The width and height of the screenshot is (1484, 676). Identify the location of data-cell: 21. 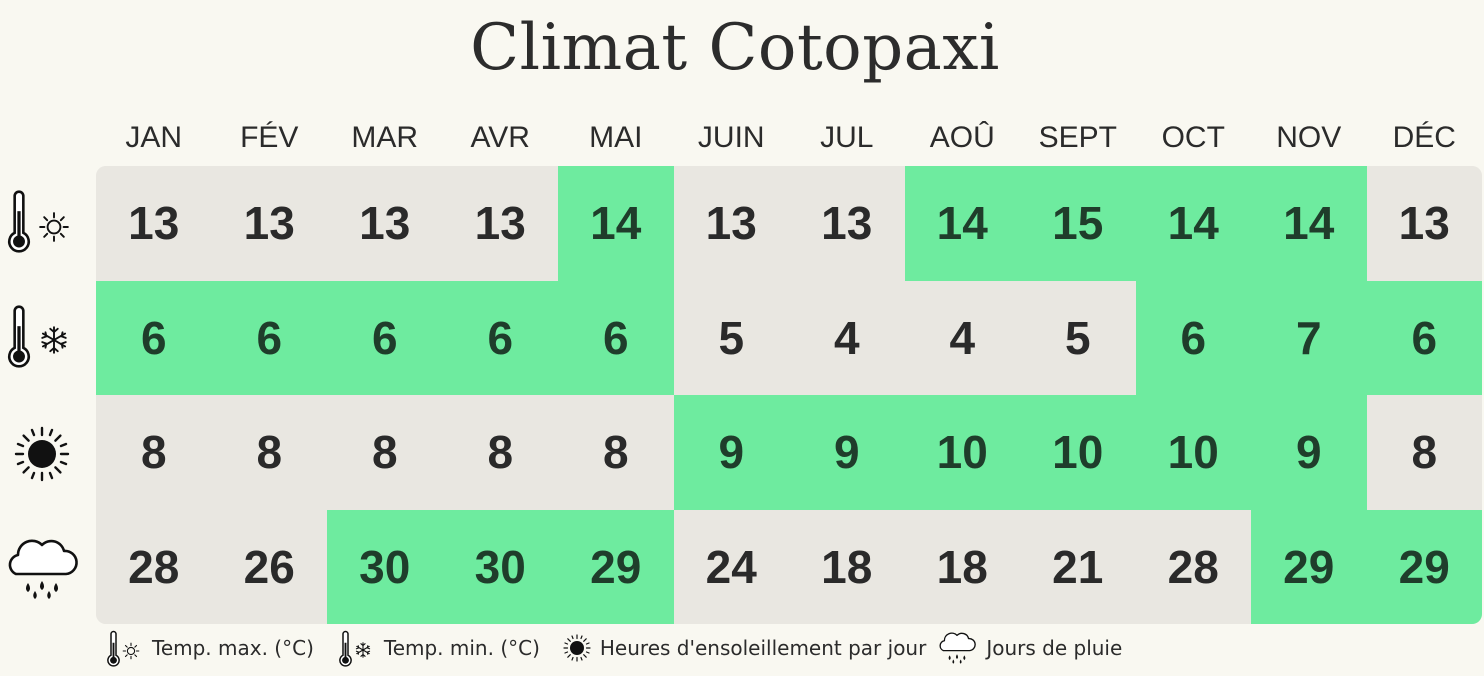
(1078, 566).